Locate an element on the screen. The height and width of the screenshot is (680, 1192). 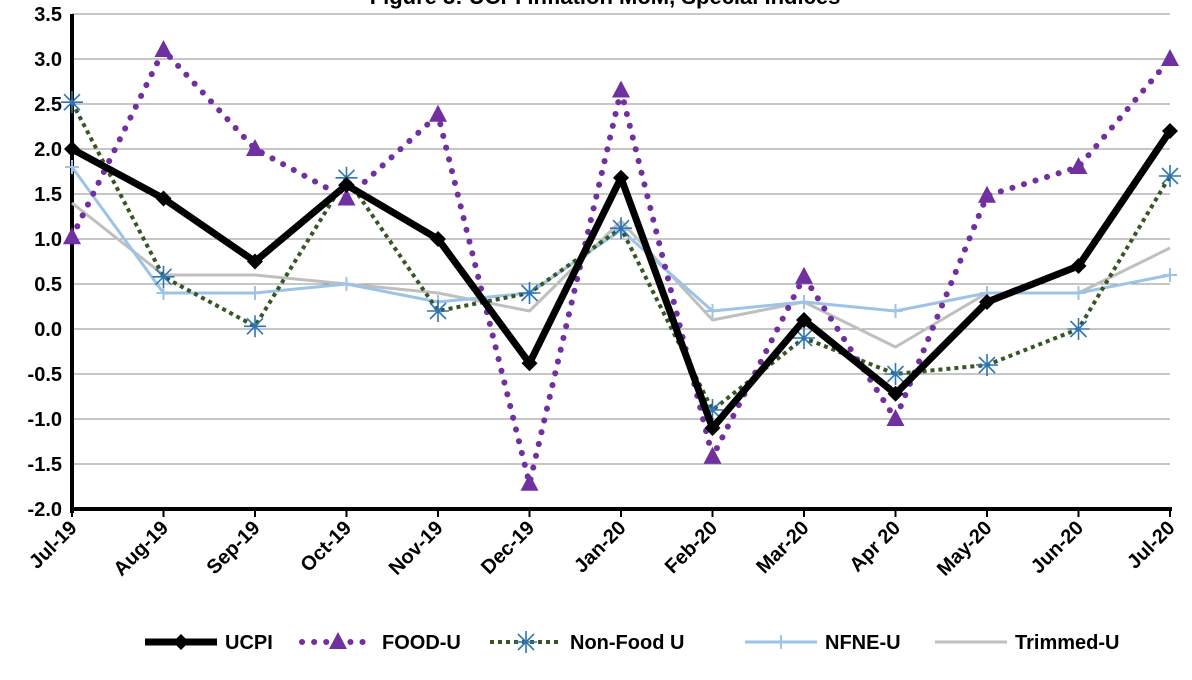
x-tick-label: Jan-20 is located at coordinates (600, 547).